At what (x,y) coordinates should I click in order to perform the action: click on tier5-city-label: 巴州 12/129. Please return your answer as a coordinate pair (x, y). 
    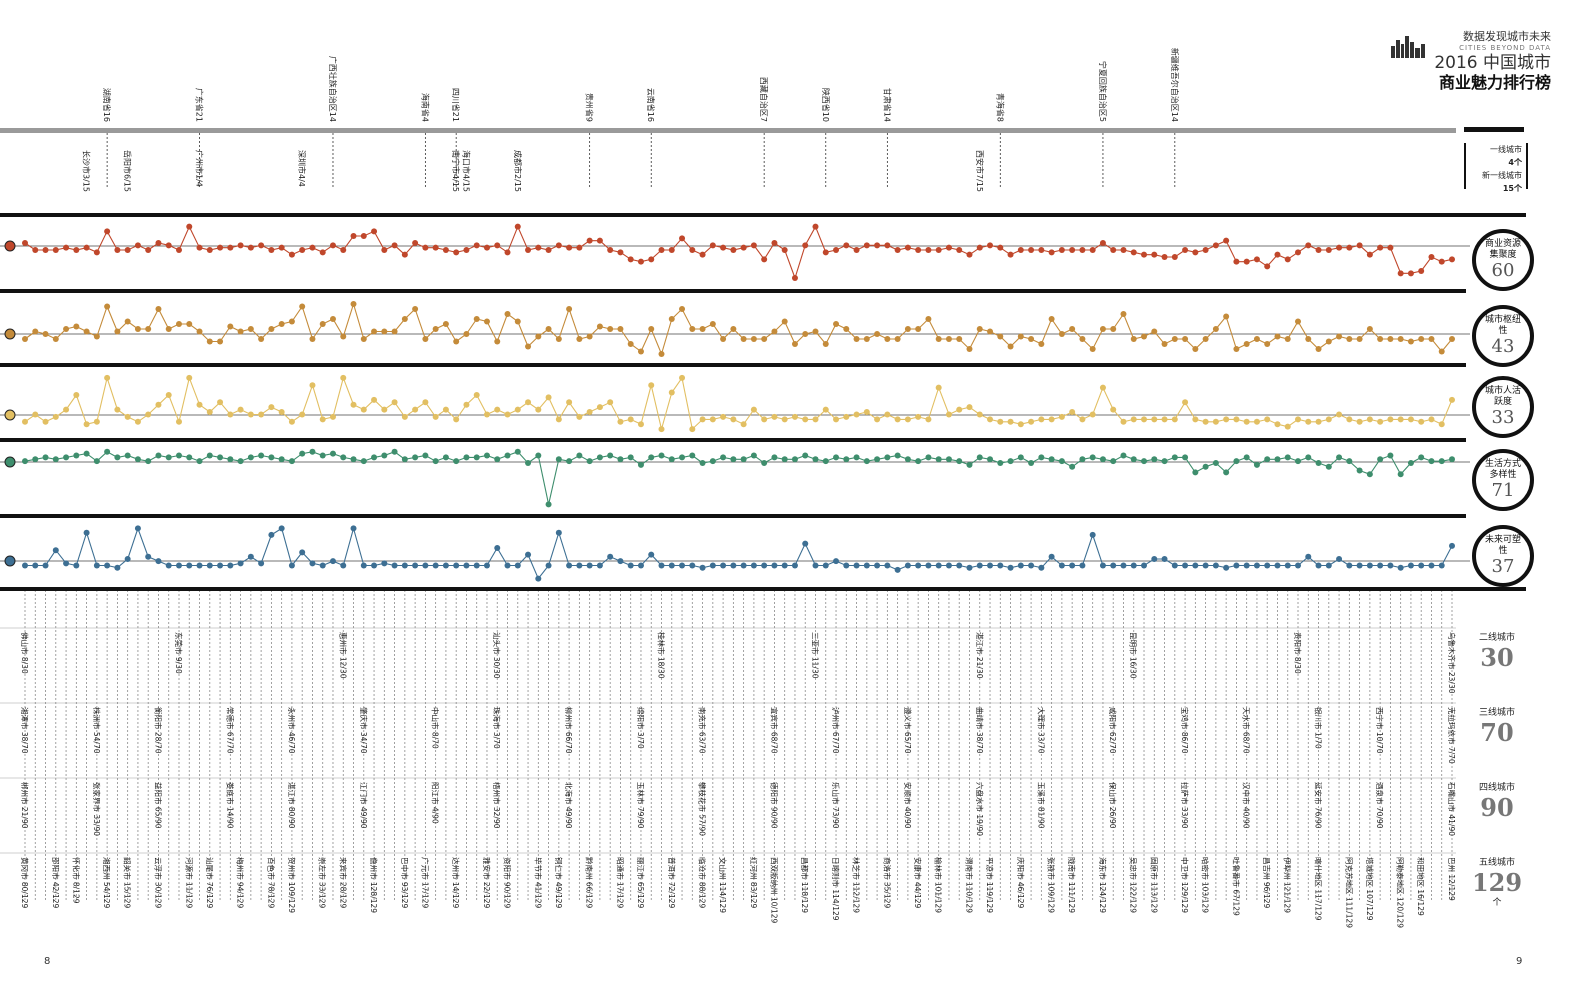
    Looking at the image, I should click on (1451, 879).